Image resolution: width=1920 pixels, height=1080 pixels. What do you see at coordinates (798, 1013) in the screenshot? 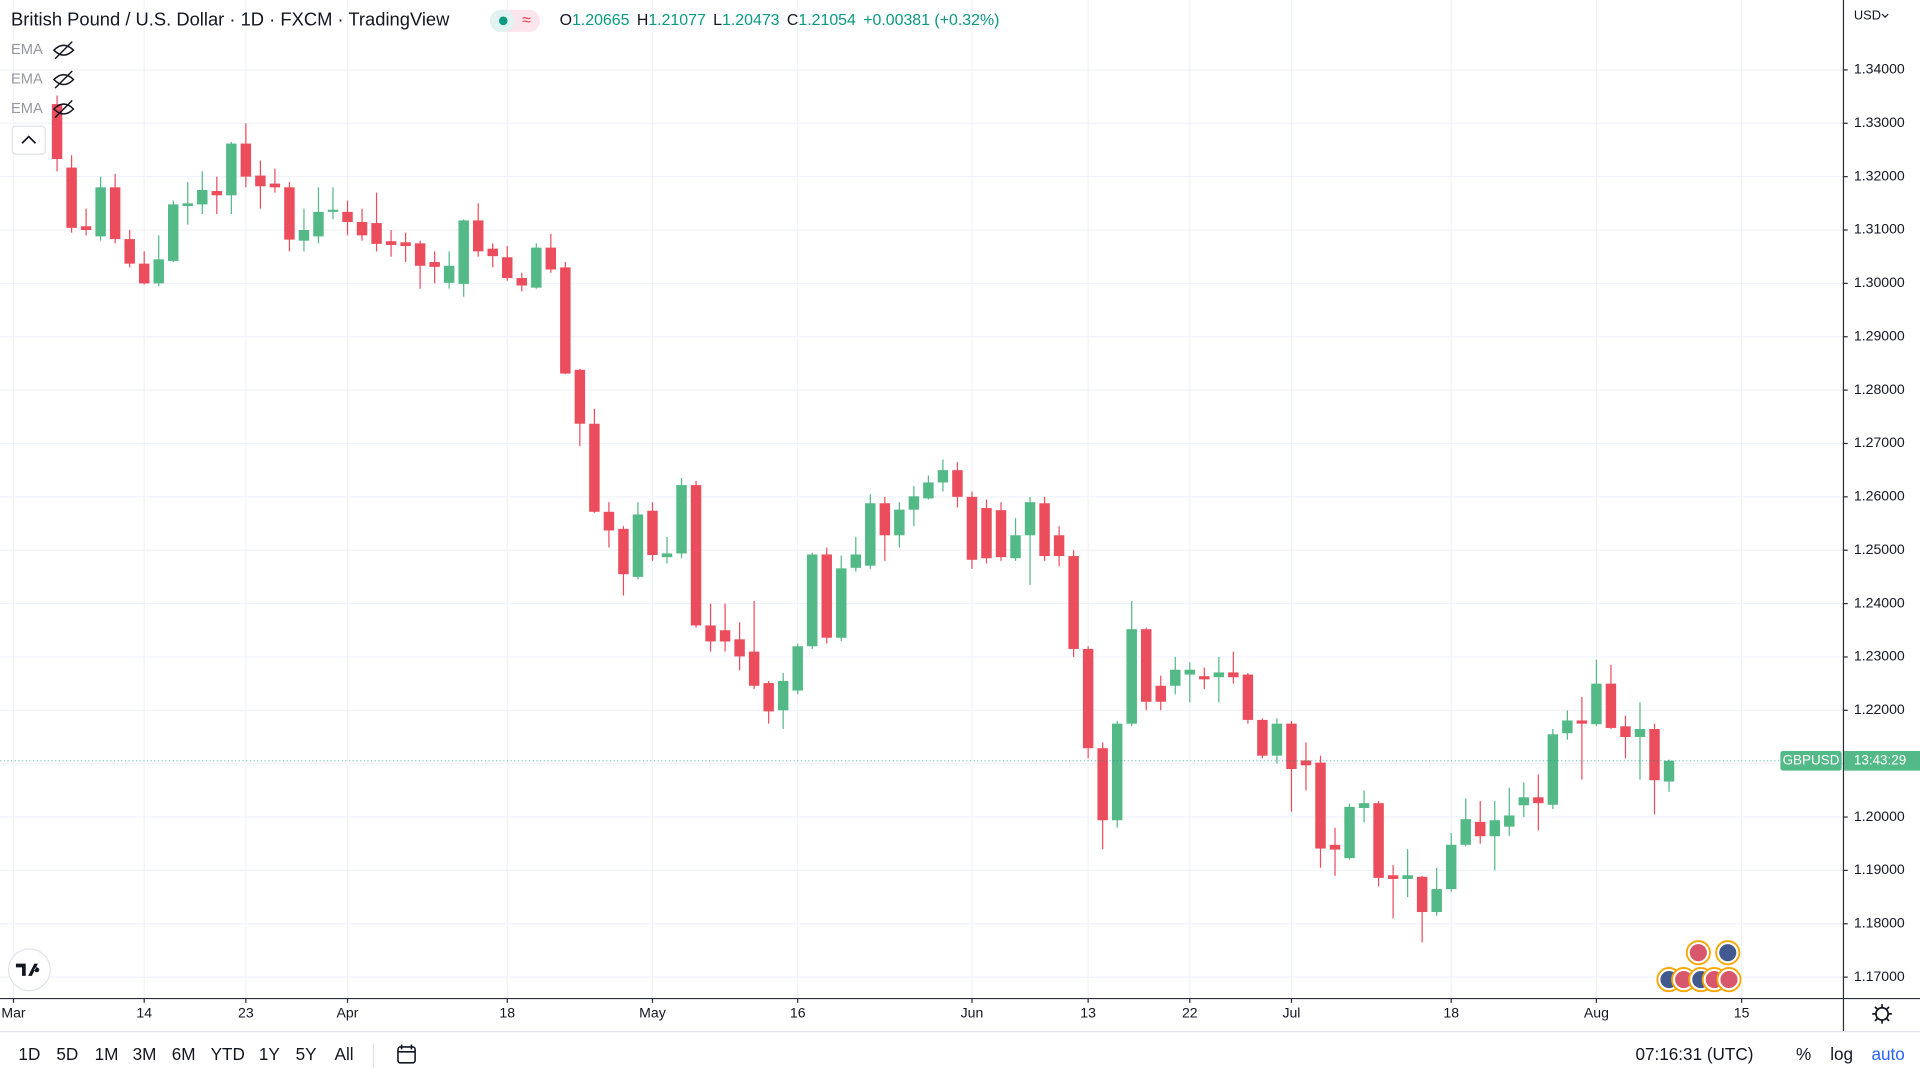
I see `x-tick-label: 16` at bounding box center [798, 1013].